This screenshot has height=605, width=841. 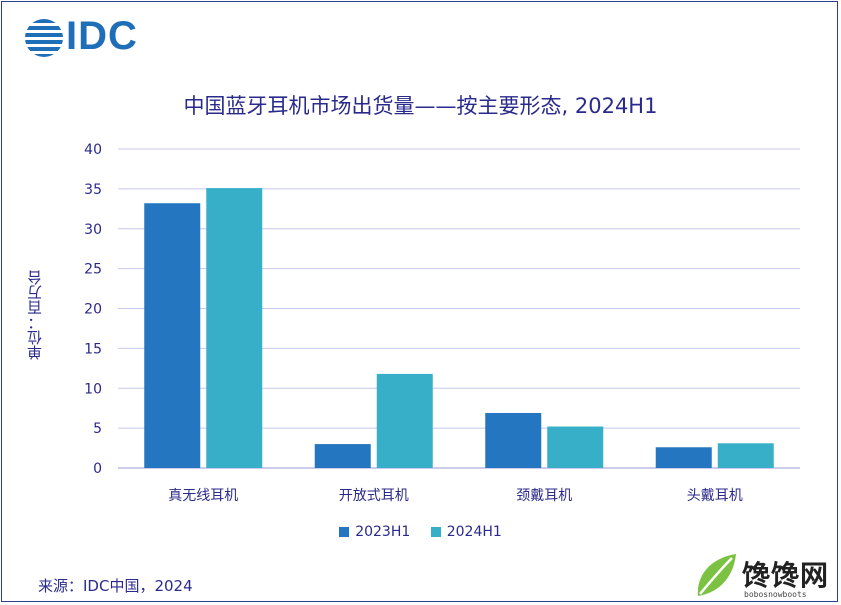 I want to click on y-tick-label: 30, so click(x=93, y=230).